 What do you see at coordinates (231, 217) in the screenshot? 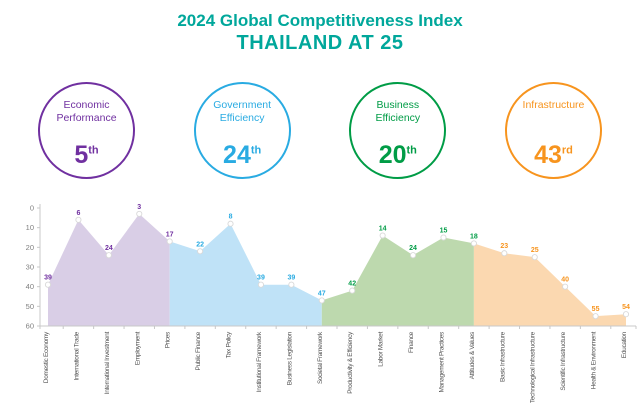
I see `data-point-value: 8` at bounding box center [231, 217].